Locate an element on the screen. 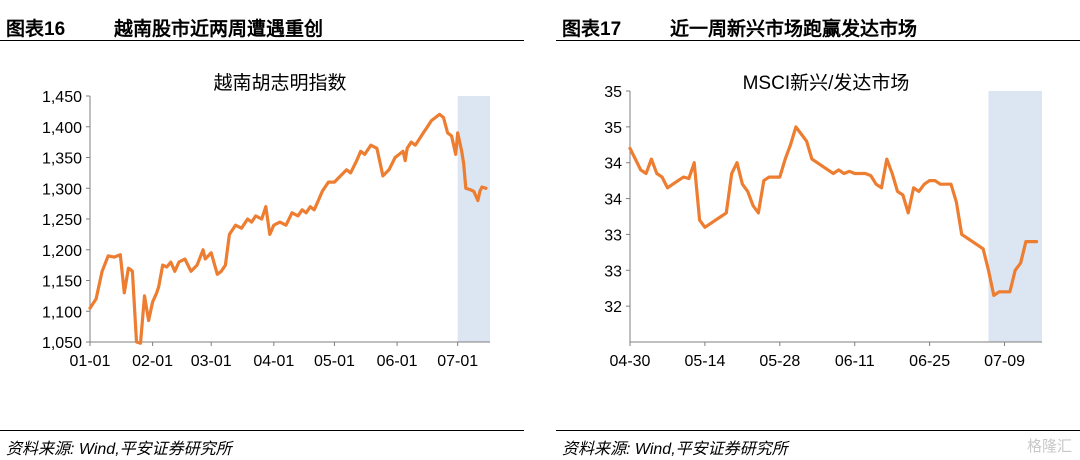 This screenshot has height=460, width=1080. x-tick-label: 02-01 is located at coordinates (152, 361).